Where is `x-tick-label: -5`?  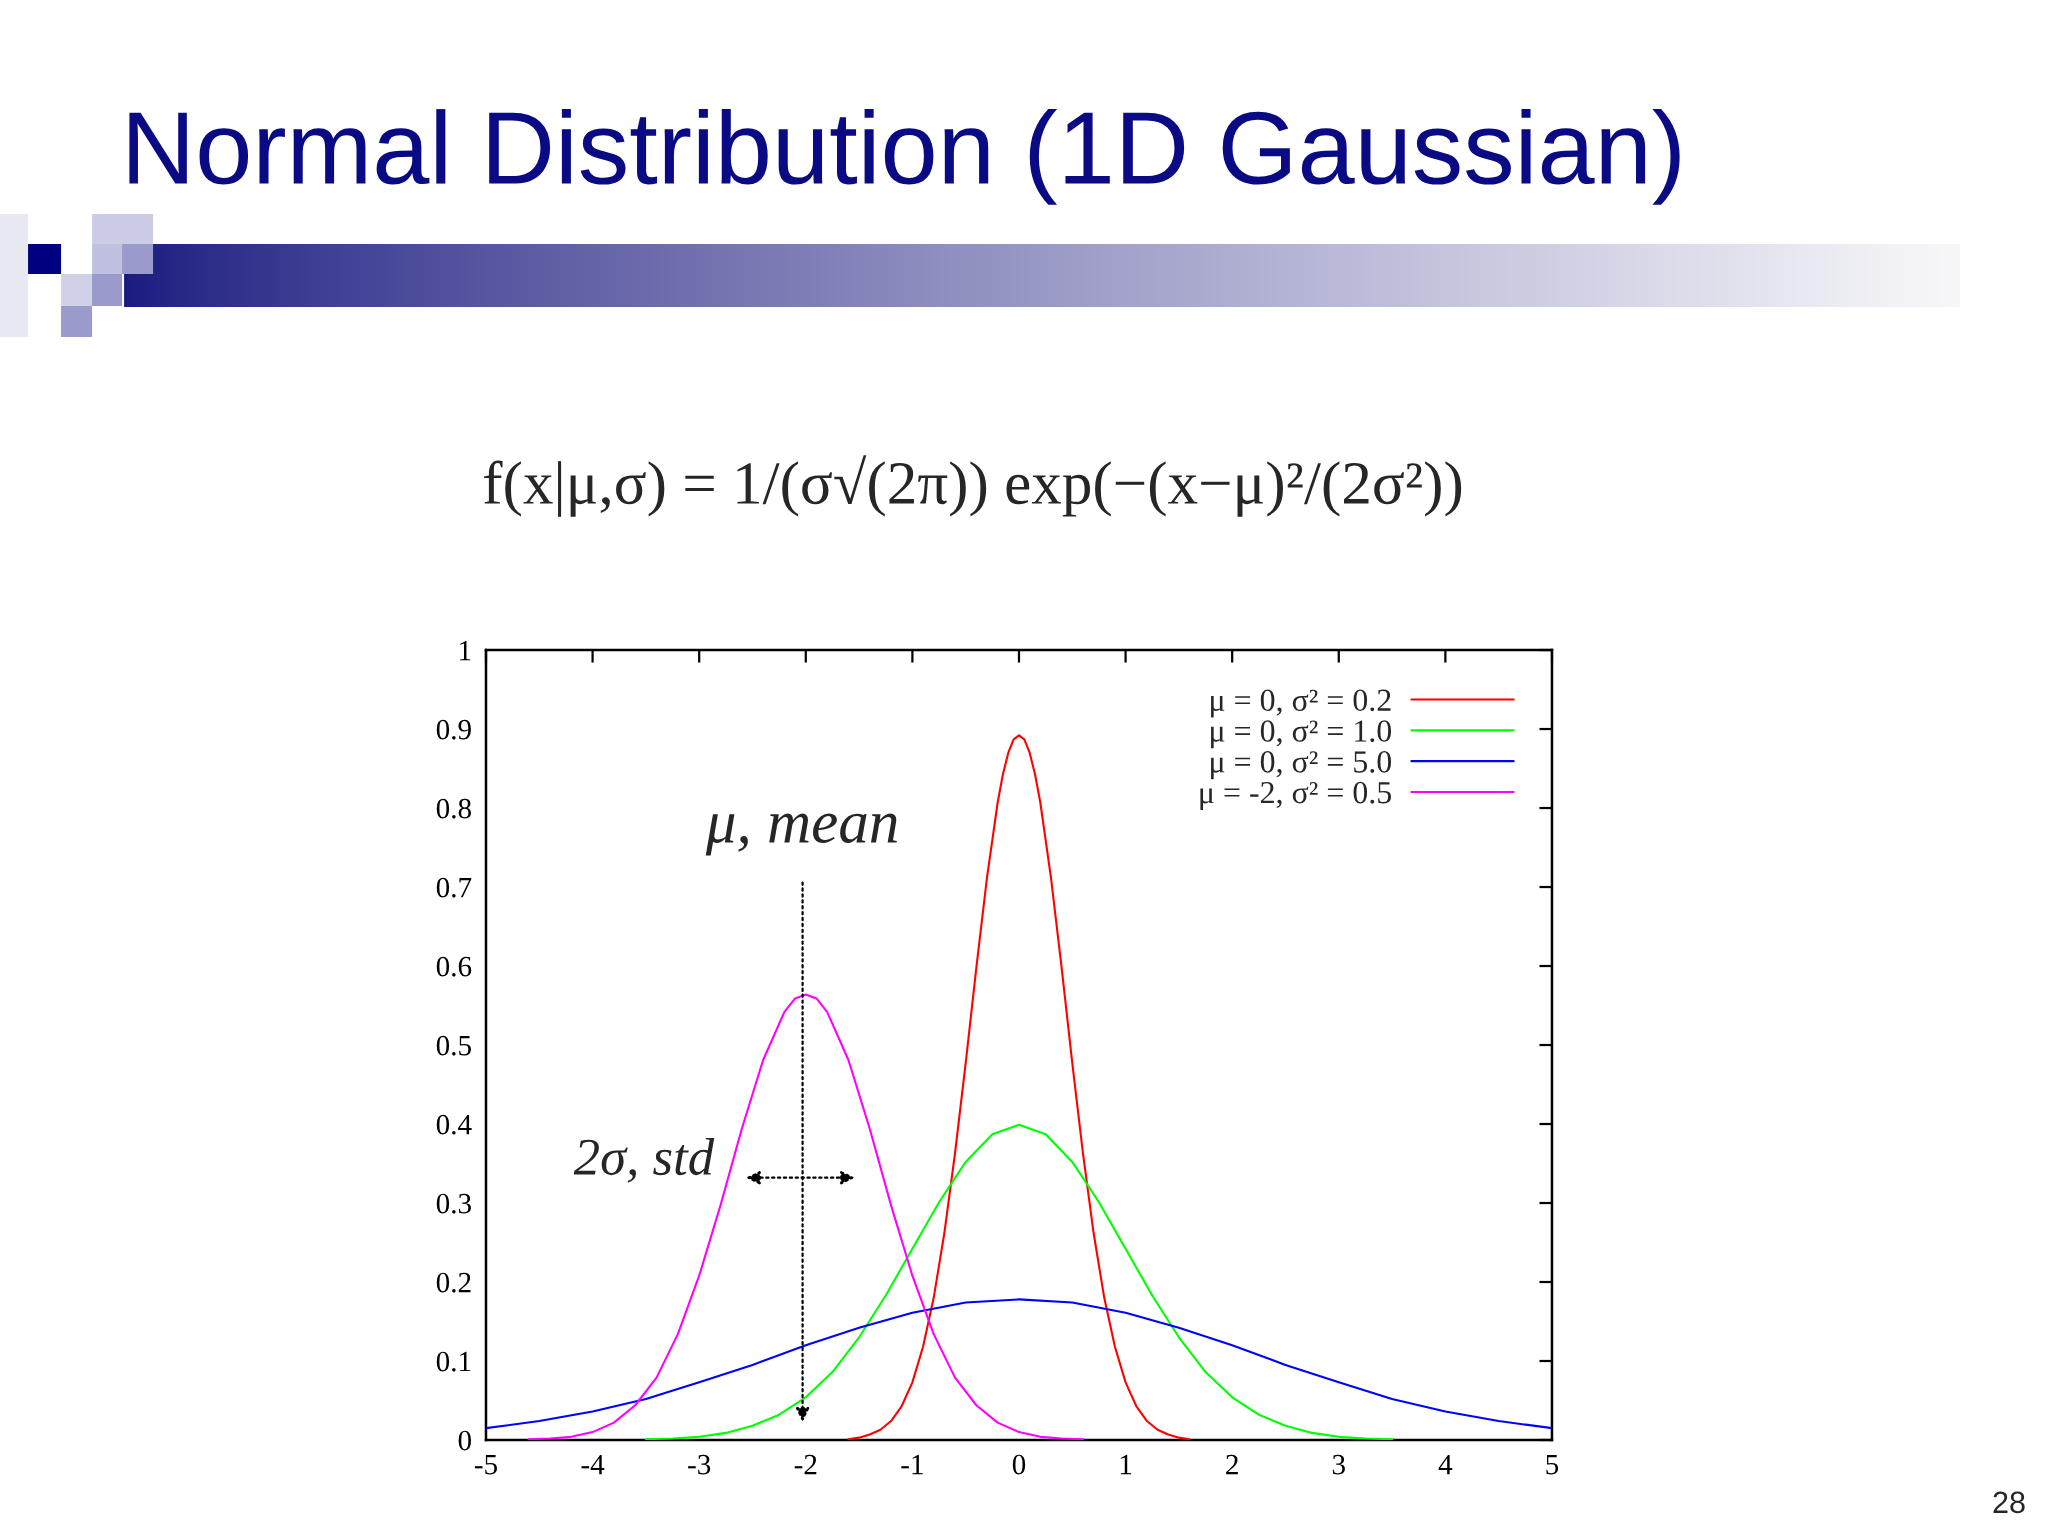 x-tick-label: -5 is located at coordinates (485, 1465).